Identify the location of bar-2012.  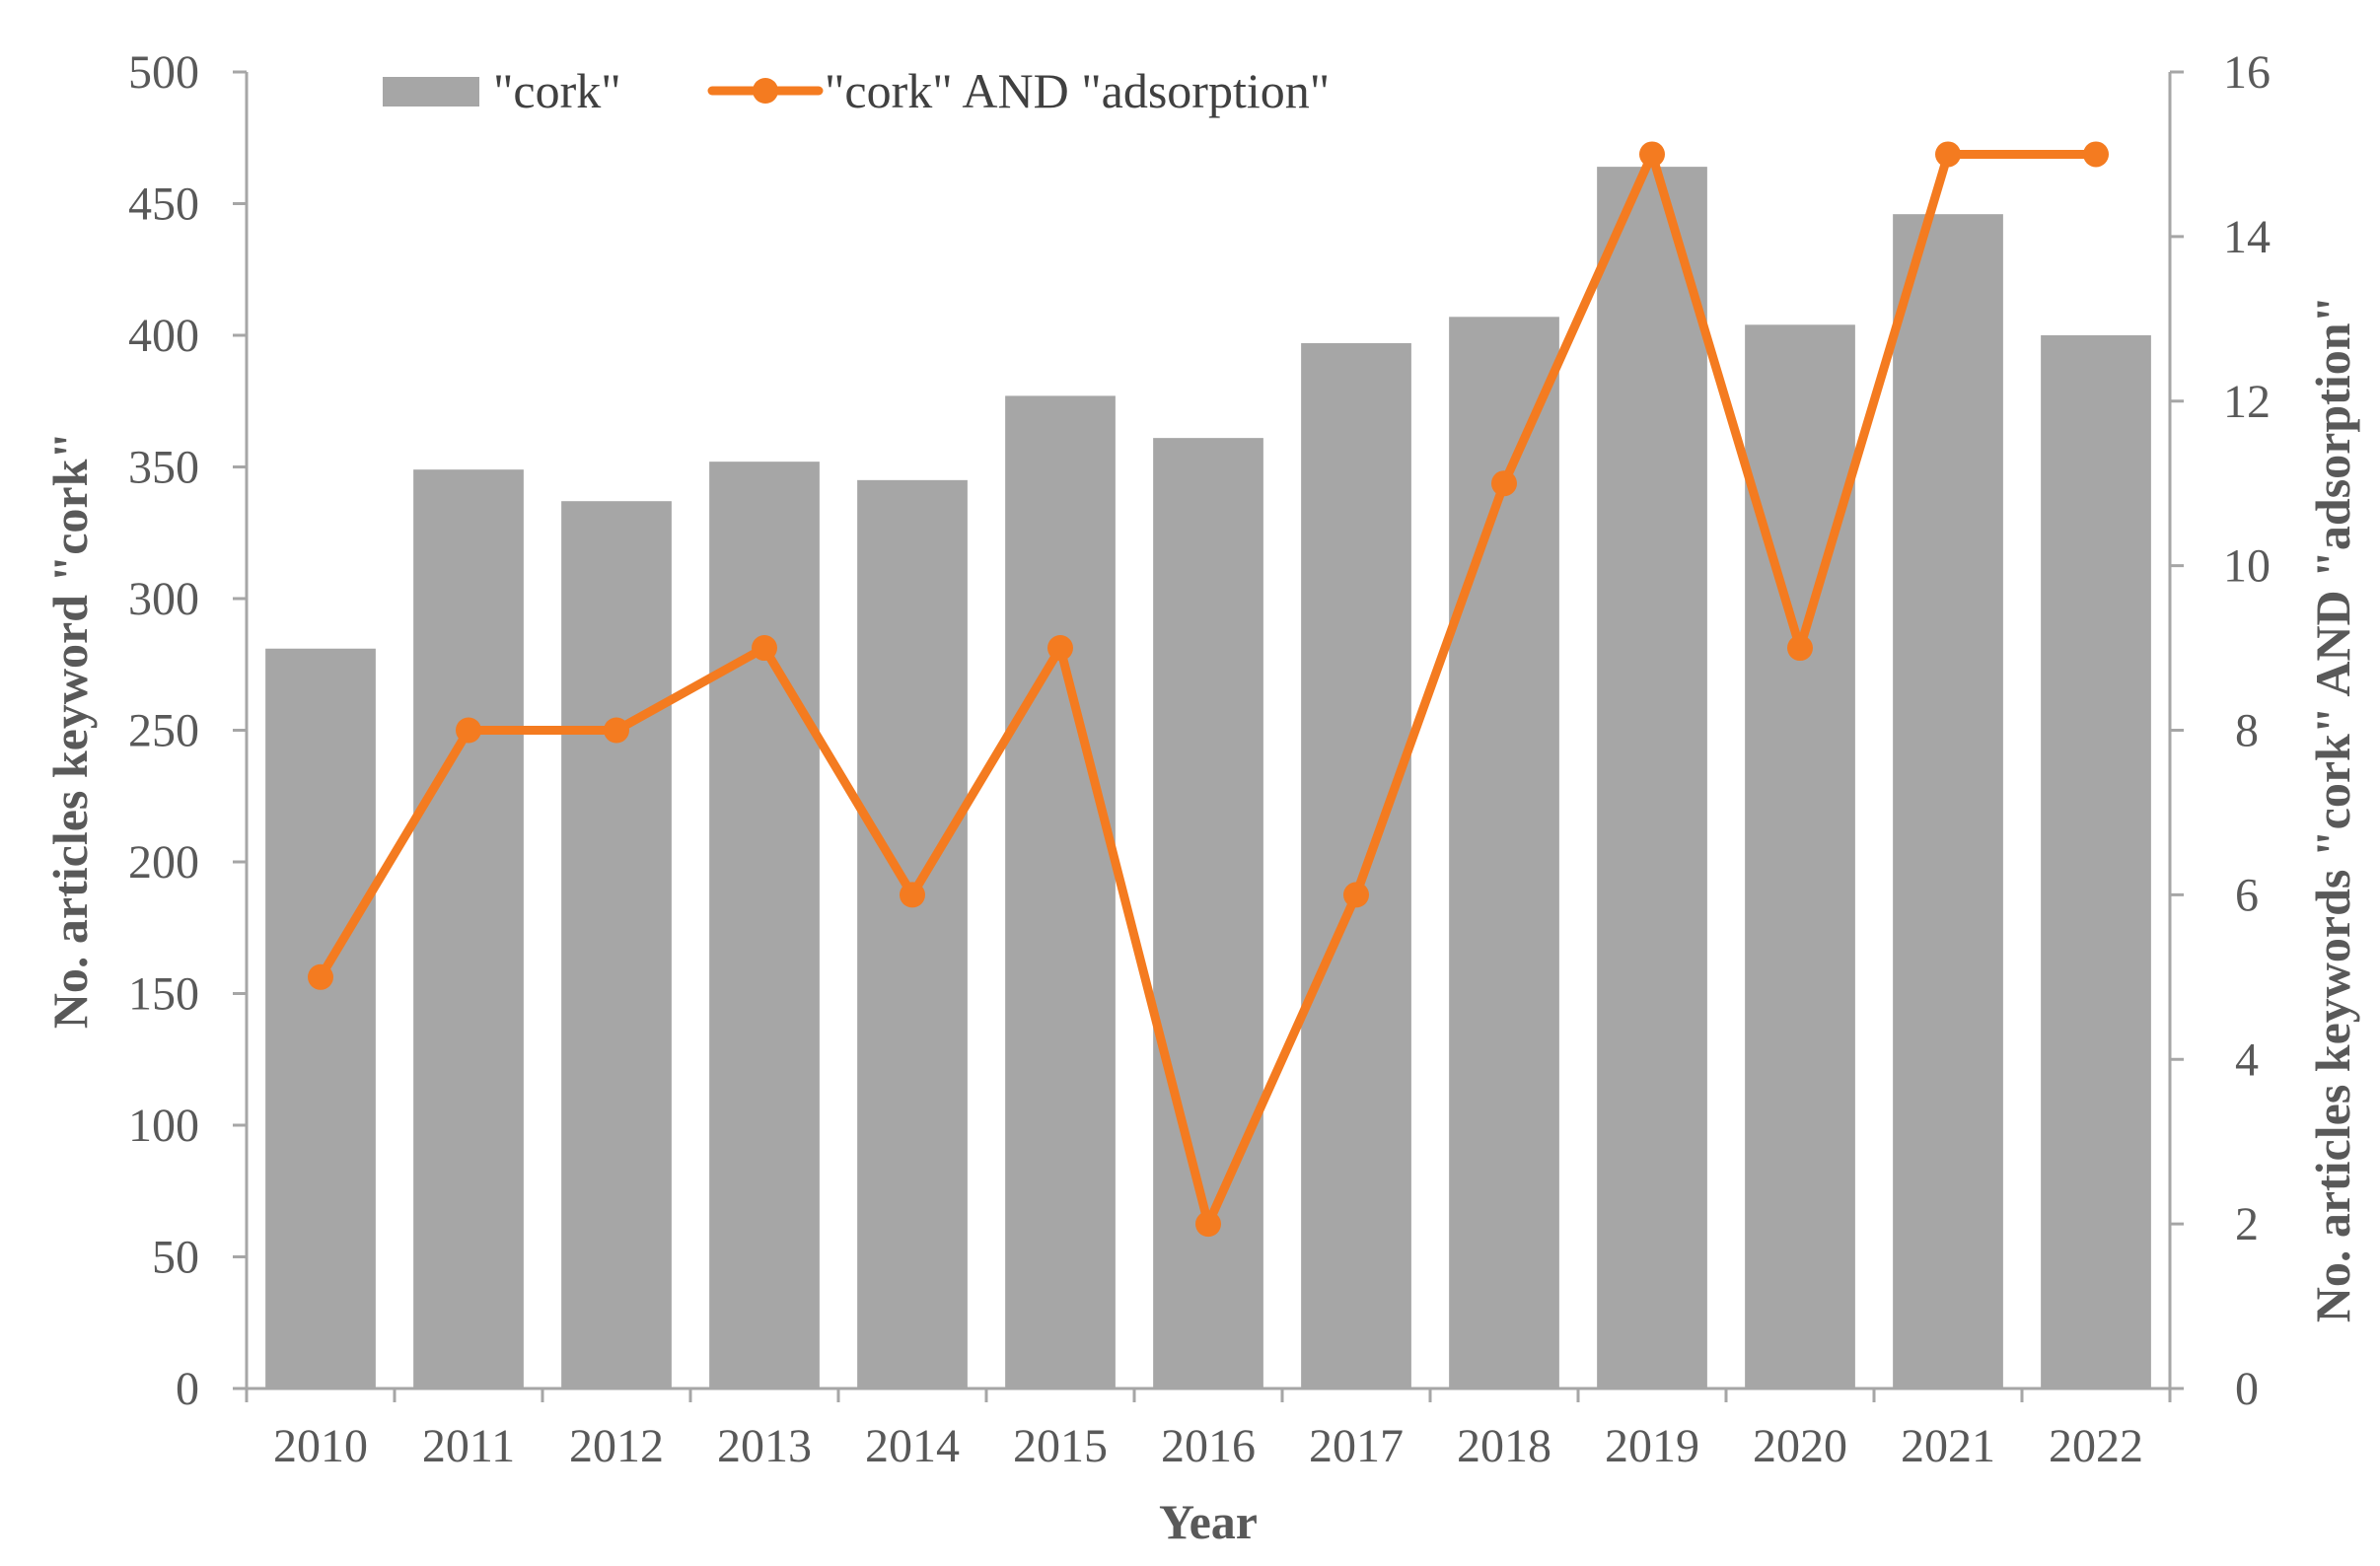
(616, 945).